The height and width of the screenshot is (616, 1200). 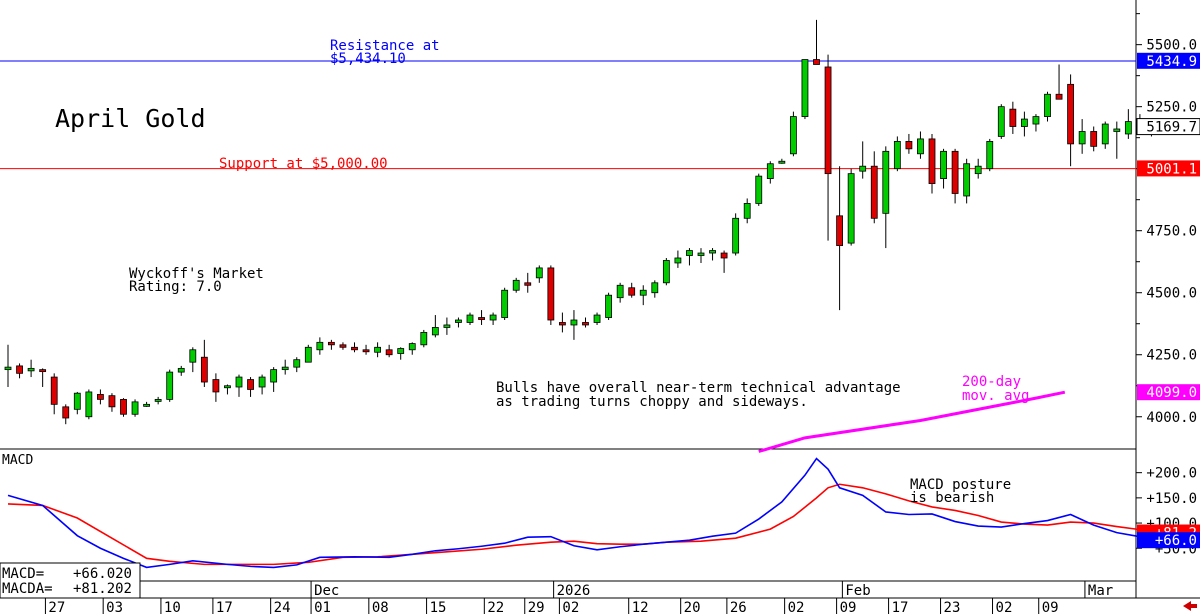 I want to click on ma-label-line2: mov. avg., so click(x=1000, y=396).